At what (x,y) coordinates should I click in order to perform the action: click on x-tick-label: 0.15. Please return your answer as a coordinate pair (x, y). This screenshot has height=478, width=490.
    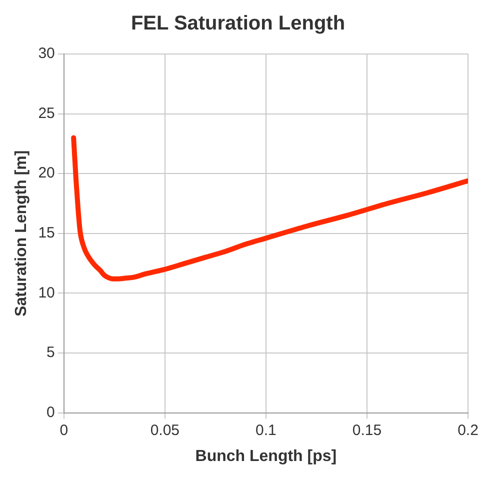
    Looking at the image, I should click on (367, 430).